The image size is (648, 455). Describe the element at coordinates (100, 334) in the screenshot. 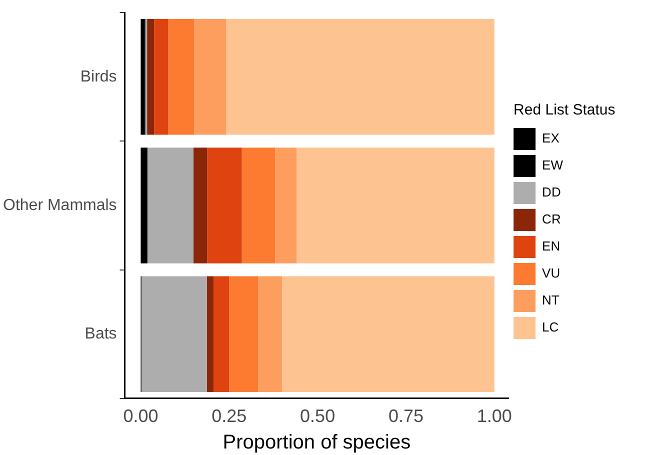

I see `y-tick-label: Bats` at that location.